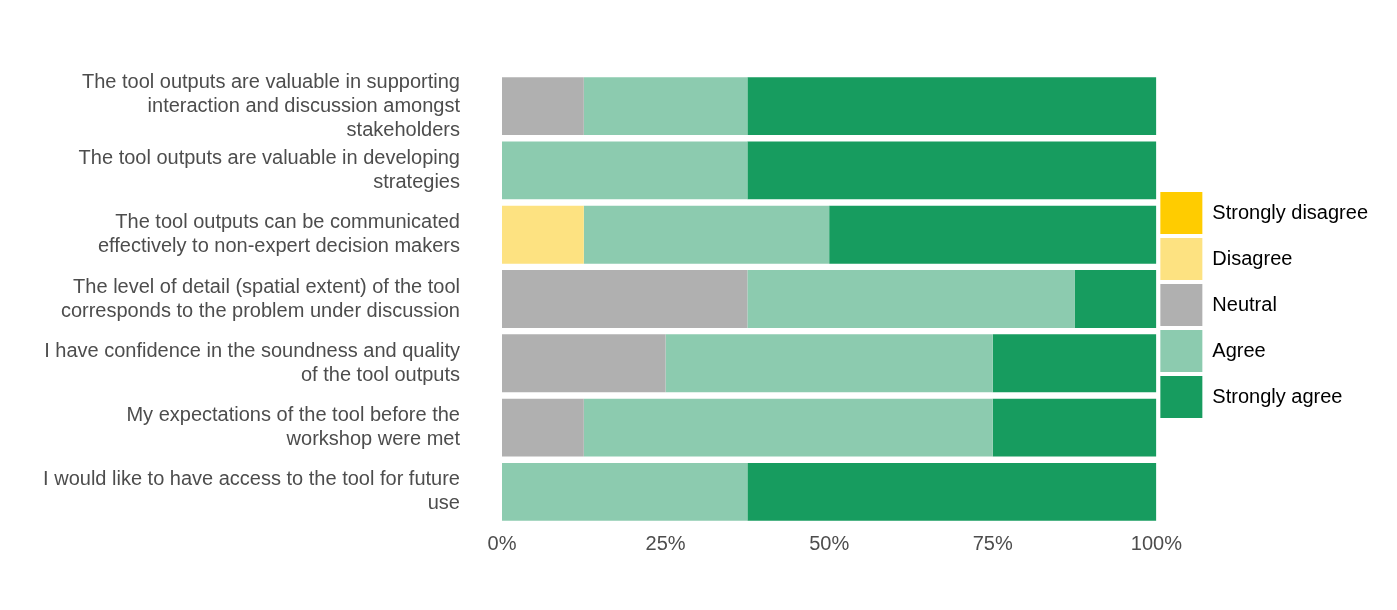 This screenshot has width=1397, height=610. What do you see at coordinates (293, 426) in the screenshot?
I see `y-tick-label: My expectations of the tool before the workshop were met` at bounding box center [293, 426].